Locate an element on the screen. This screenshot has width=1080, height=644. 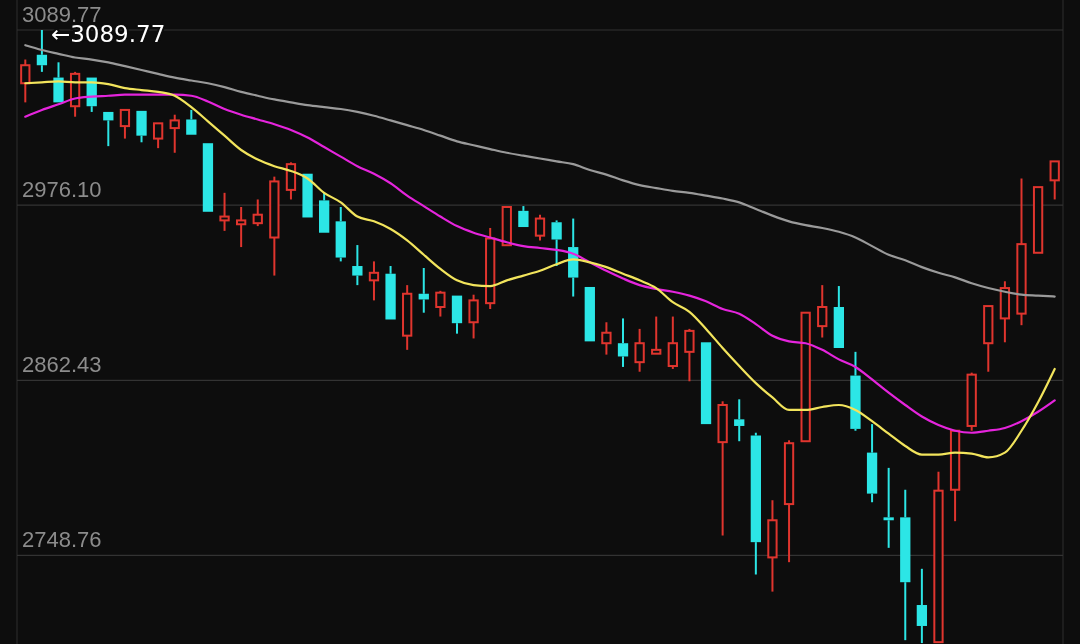
y-tick-label: 2976.10 is located at coordinates (62, 190).